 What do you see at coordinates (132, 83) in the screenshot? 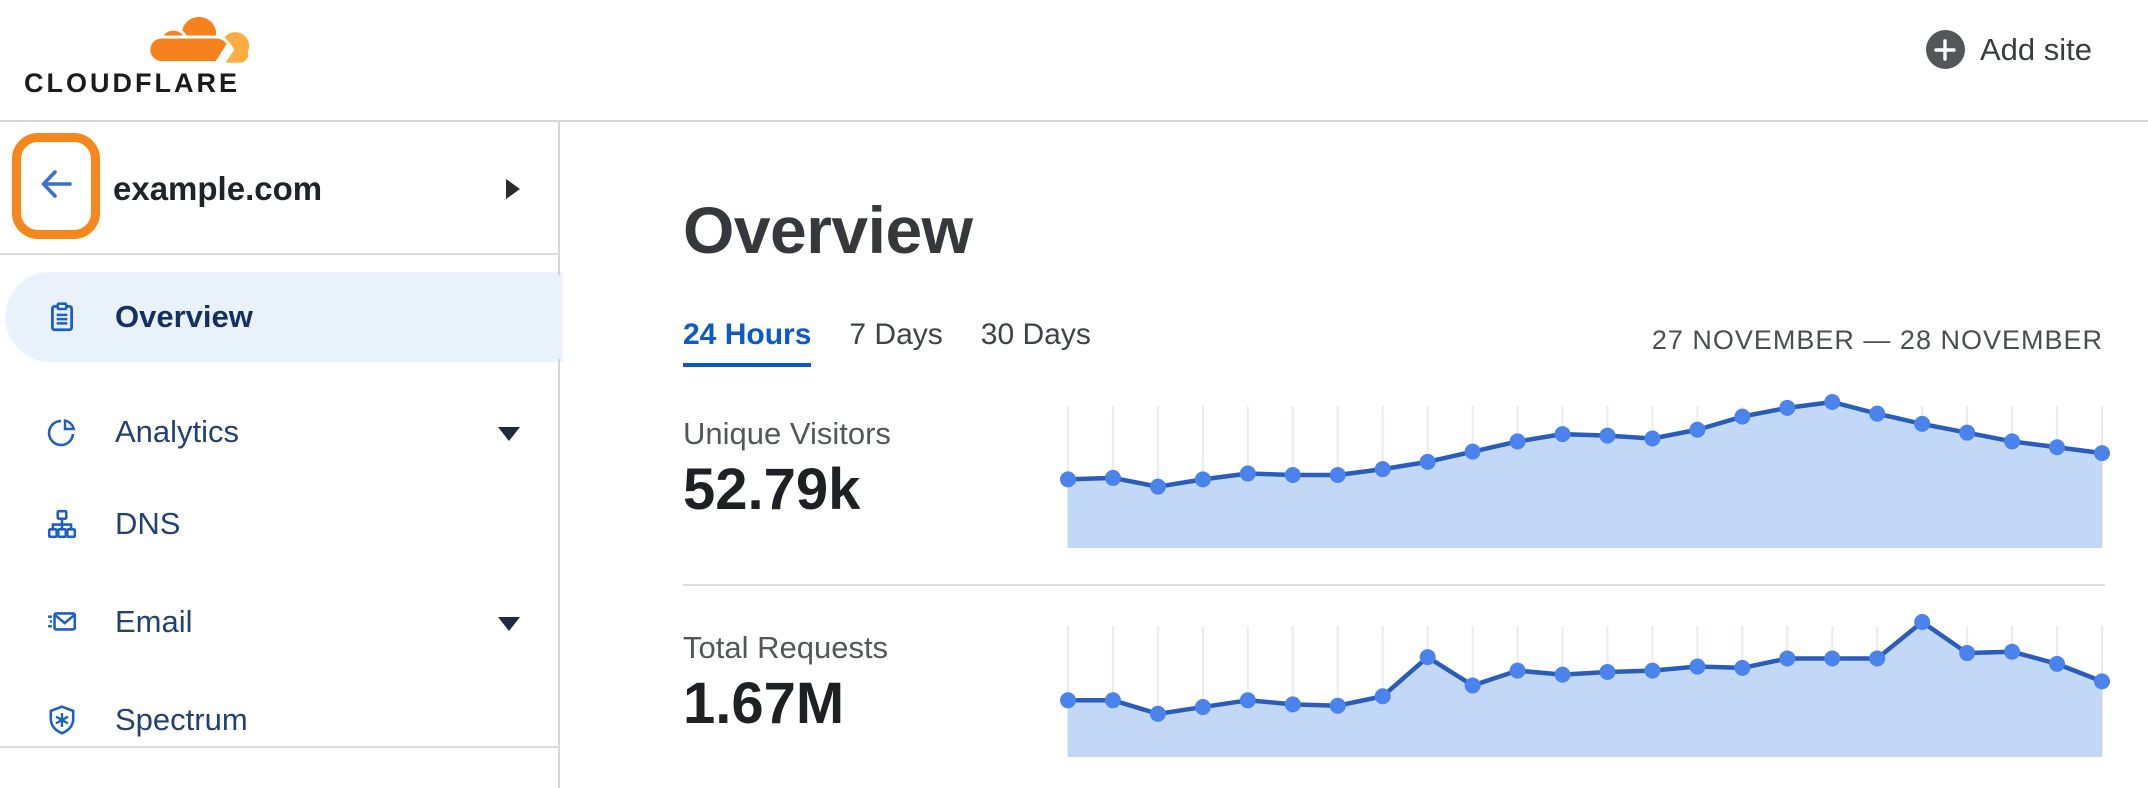
I see `cloudflare-wordmark: CLOUDFLARE` at bounding box center [132, 83].